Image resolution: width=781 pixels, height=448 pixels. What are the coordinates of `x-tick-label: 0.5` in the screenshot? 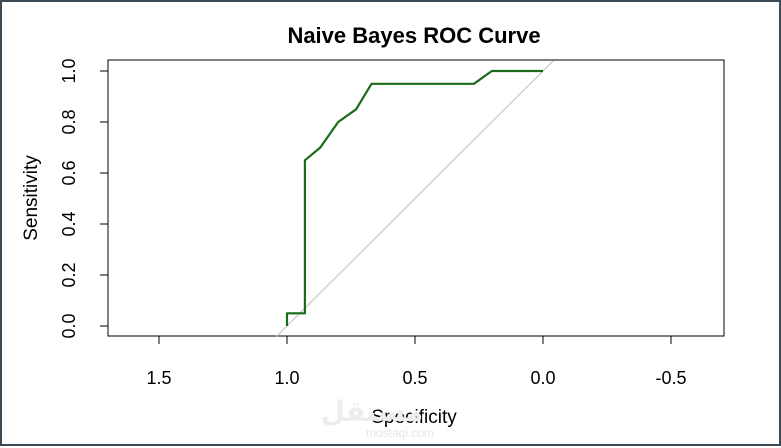 It's located at (414, 378).